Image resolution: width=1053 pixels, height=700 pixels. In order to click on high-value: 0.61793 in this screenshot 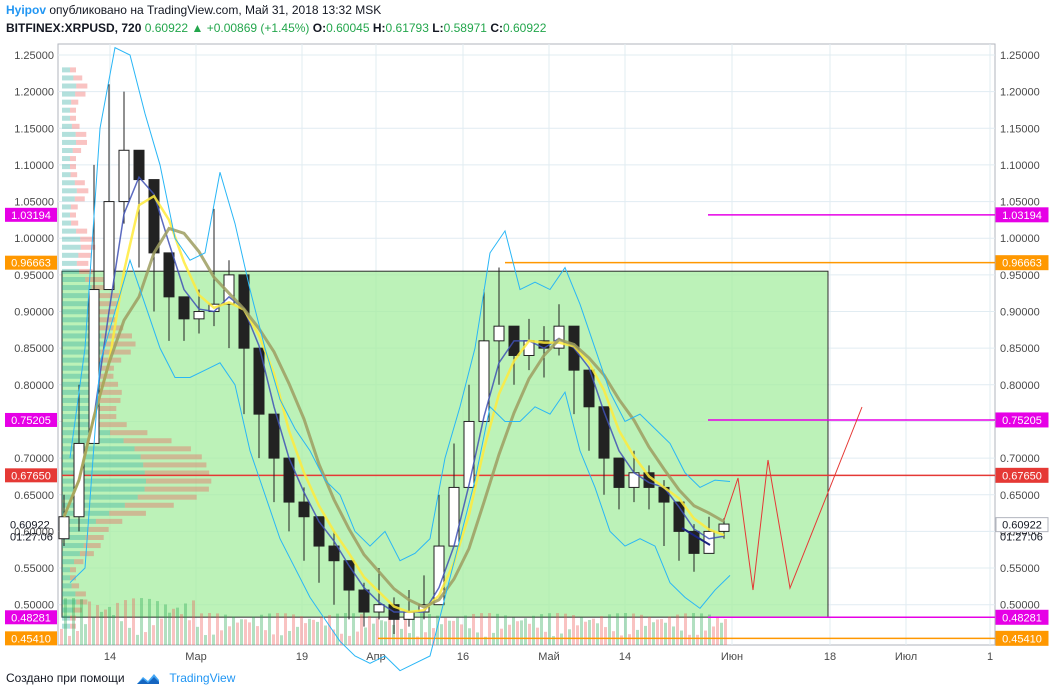, I will do `click(407, 28)`.